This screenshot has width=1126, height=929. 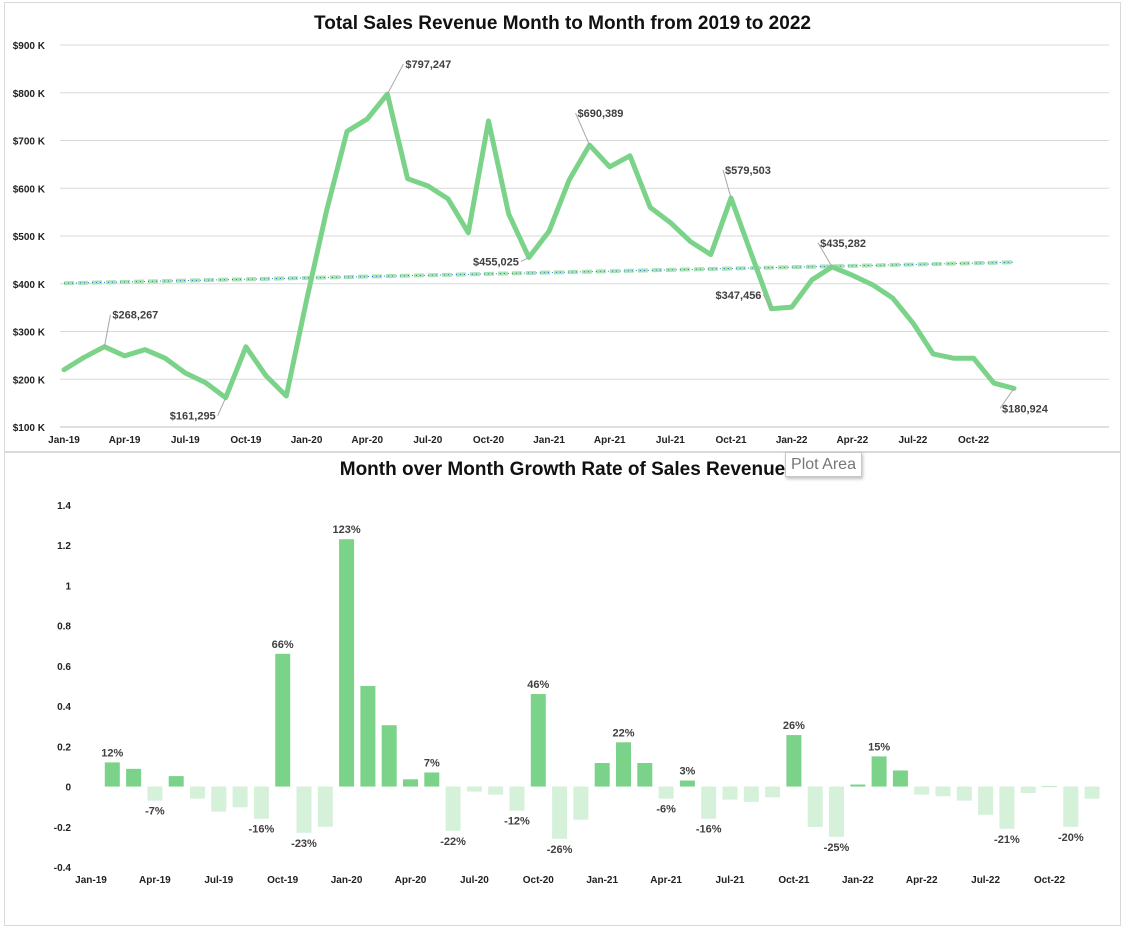 What do you see at coordinates (64, 747) in the screenshot?
I see `y-tick-label: 0.2` at bounding box center [64, 747].